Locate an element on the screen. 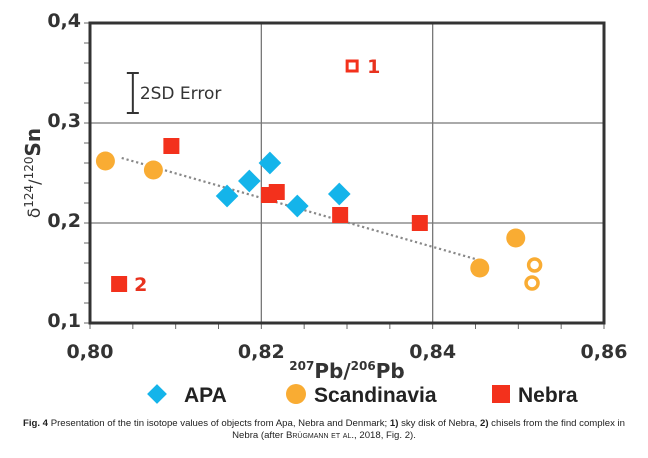 The width and height of the screenshot is (648, 458). x-tick-label: 0,82 is located at coordinates (261, 352).